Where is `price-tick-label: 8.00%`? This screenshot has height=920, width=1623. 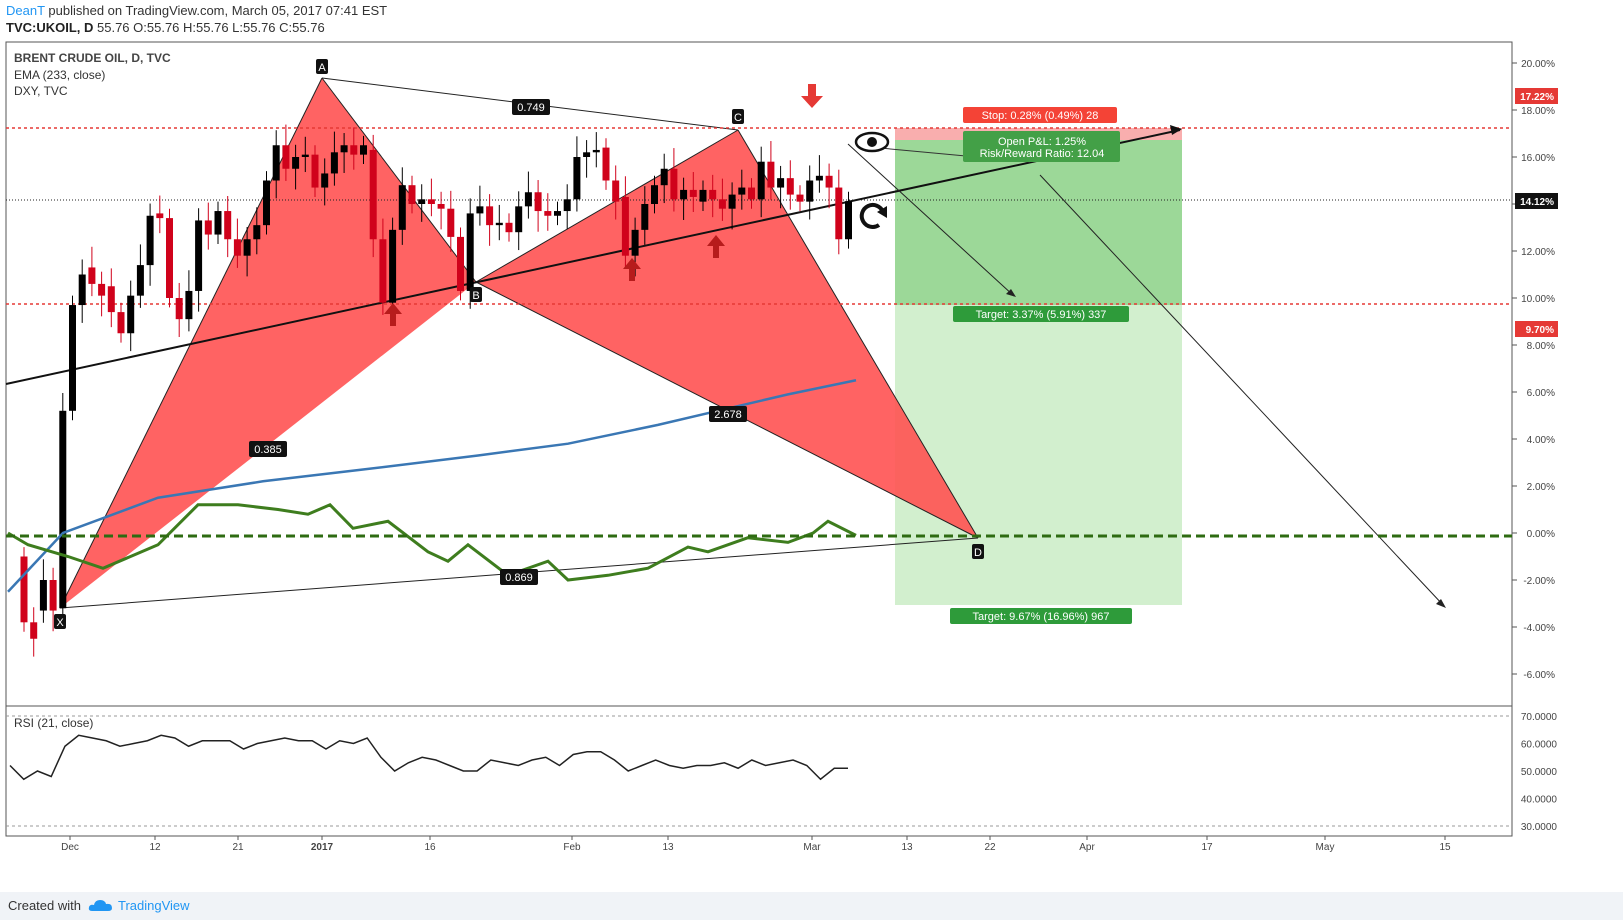 price-tick-label: 8.00% is located at coordinates (1541, 346).